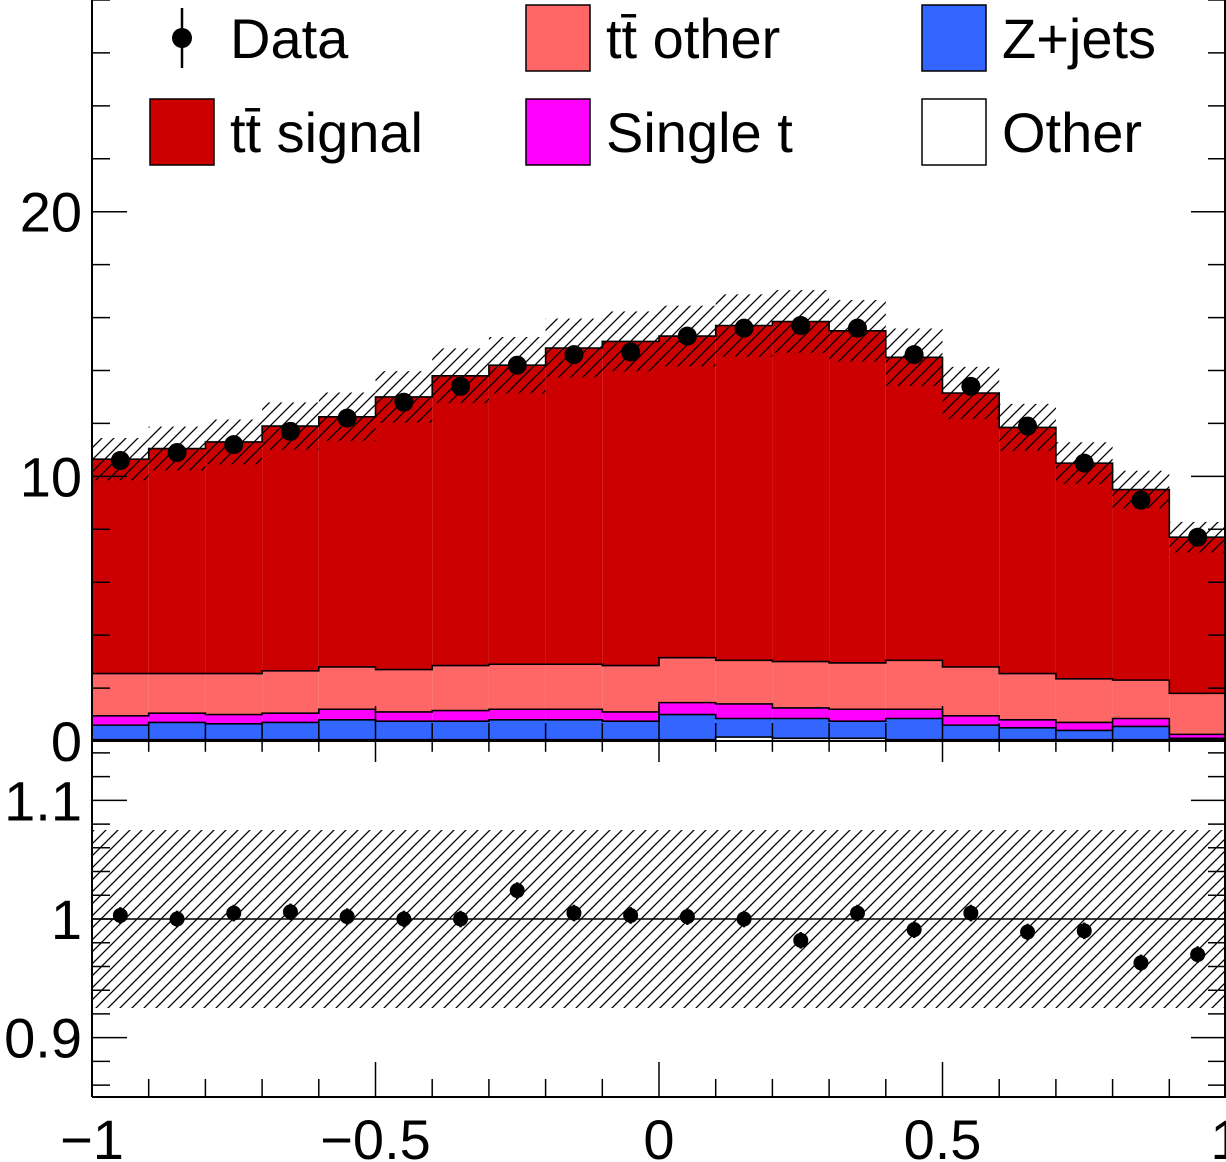 This screenshot has width=1226, height=1162. Describe the element at coordinates (66, 741) in the screenshot. I see `main-y-tick-label: 0` at that location.